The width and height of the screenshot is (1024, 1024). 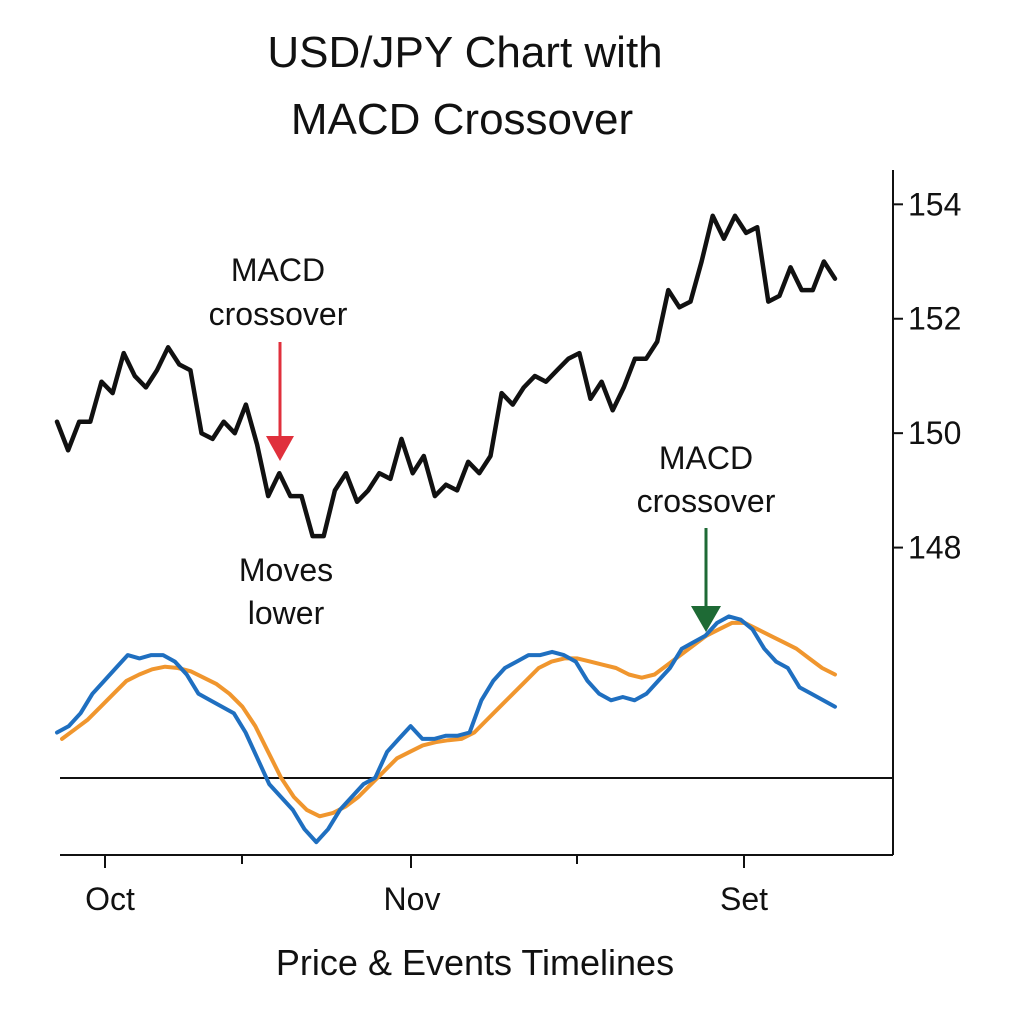 I want to click on y-tick-label: 148, so click(x=934, y=548).